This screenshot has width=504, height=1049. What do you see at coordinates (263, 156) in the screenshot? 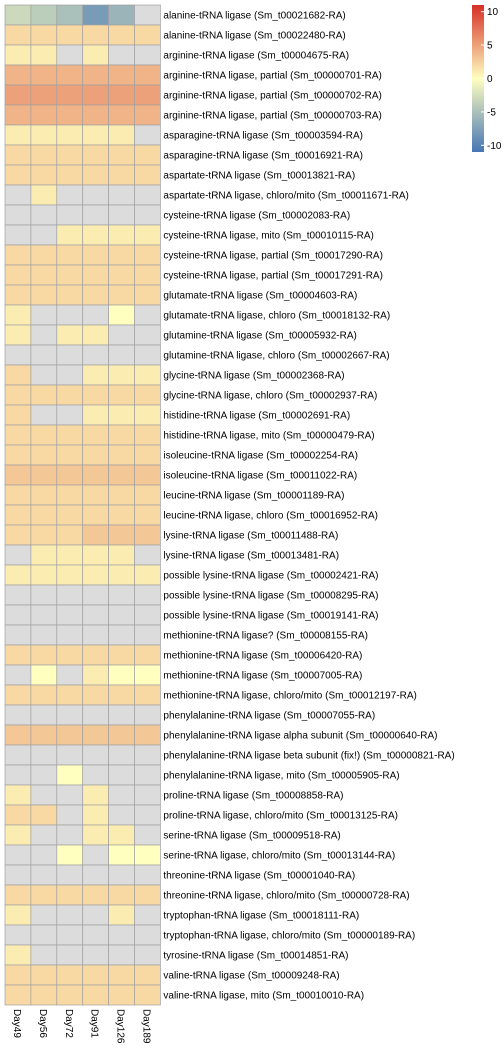
I see `row-label: asparagine-tRNA ligase (Sm_t00016921-RA)` at bounding box center [263, 156].